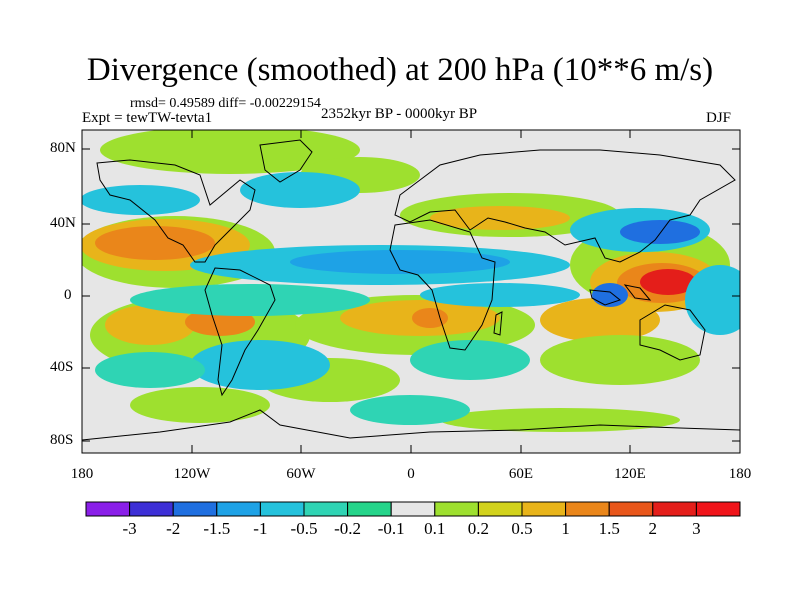 The image size is (800, 600). What do you see at coordinates (240, 332) in the screenshot?
I see `coastline-south-america` at bounding box center [240, 332].